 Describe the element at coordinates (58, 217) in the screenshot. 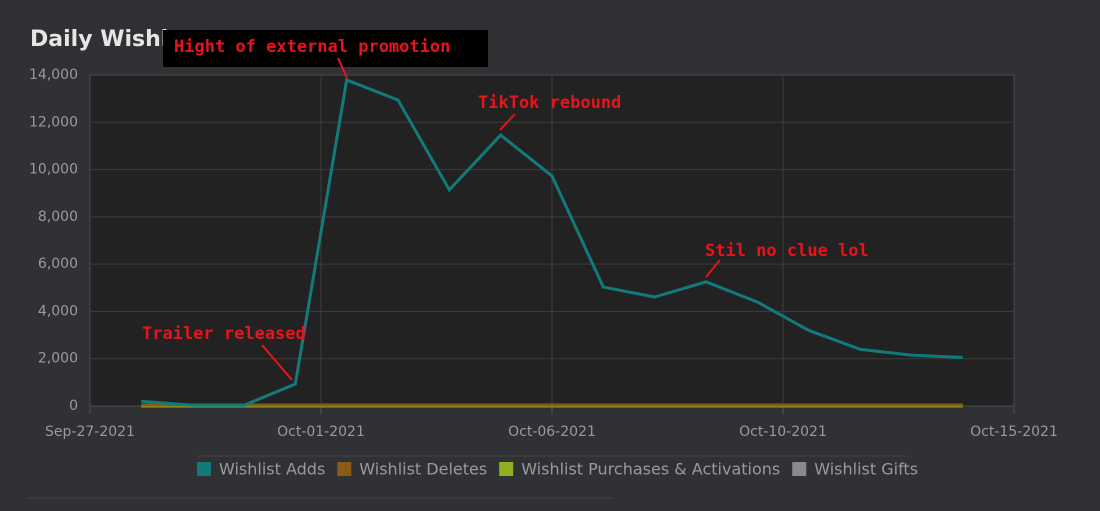

I see `y-tick-label: 8,000` at that location.